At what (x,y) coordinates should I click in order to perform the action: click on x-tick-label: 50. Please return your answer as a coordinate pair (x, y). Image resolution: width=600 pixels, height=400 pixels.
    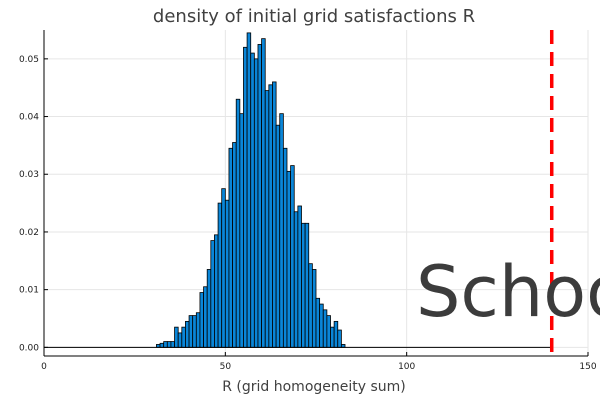
    Looking at the image, I should click on (226, 367).